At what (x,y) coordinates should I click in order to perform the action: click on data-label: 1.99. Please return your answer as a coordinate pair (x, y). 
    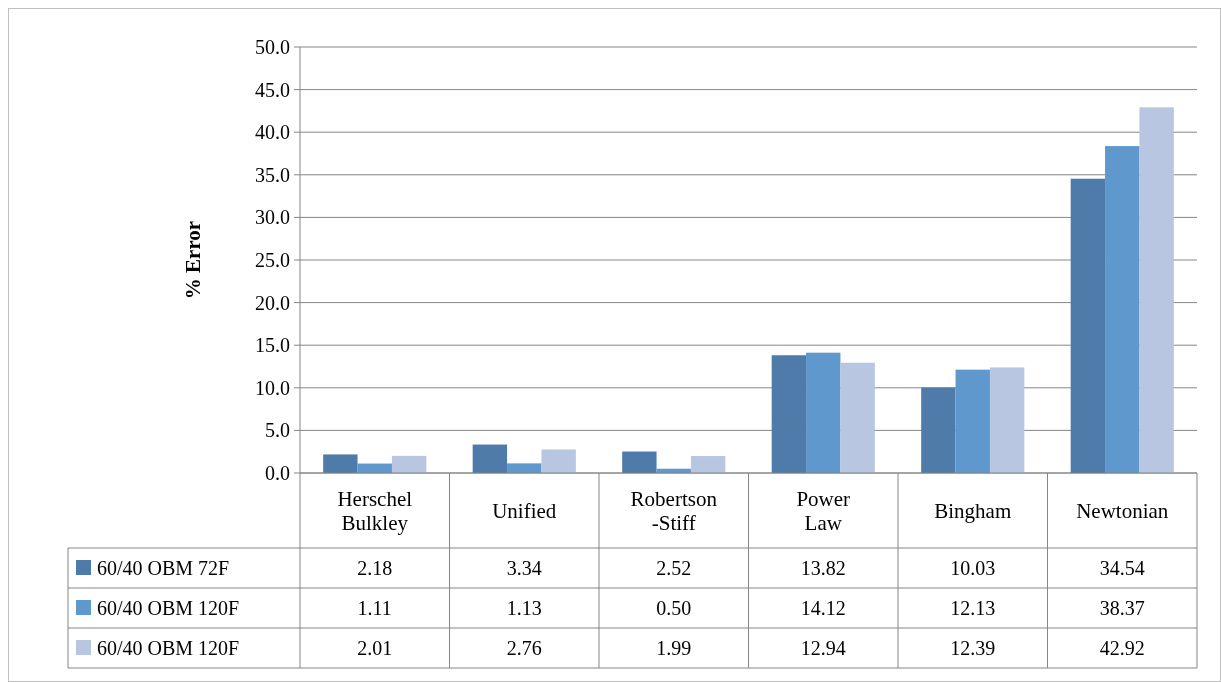
    Looking at the image, I should click on (674, 648).